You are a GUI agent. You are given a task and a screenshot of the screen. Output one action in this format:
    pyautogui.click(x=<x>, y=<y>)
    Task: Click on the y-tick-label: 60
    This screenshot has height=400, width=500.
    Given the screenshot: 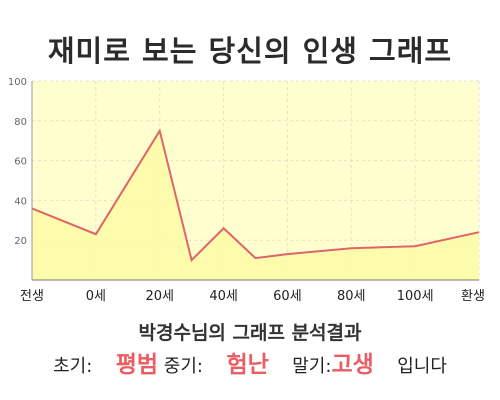 What is the action you would take?
    pyautogui.click(x=20, y=162)
    